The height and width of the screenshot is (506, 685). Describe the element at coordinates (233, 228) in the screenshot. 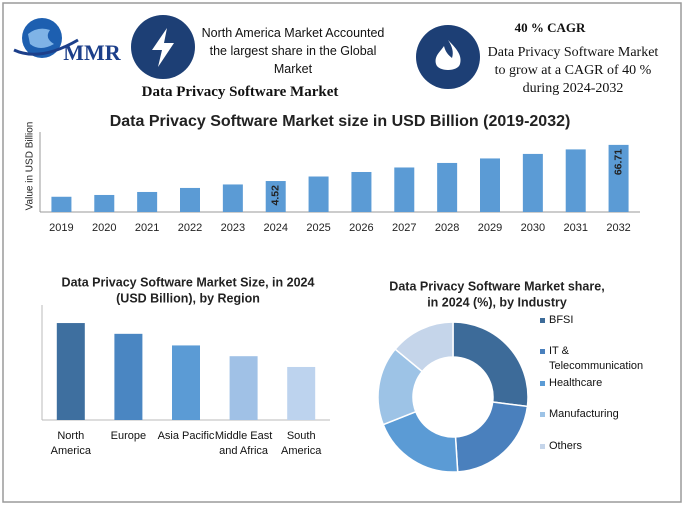

I see `x-tick-label: 2023` at that location.